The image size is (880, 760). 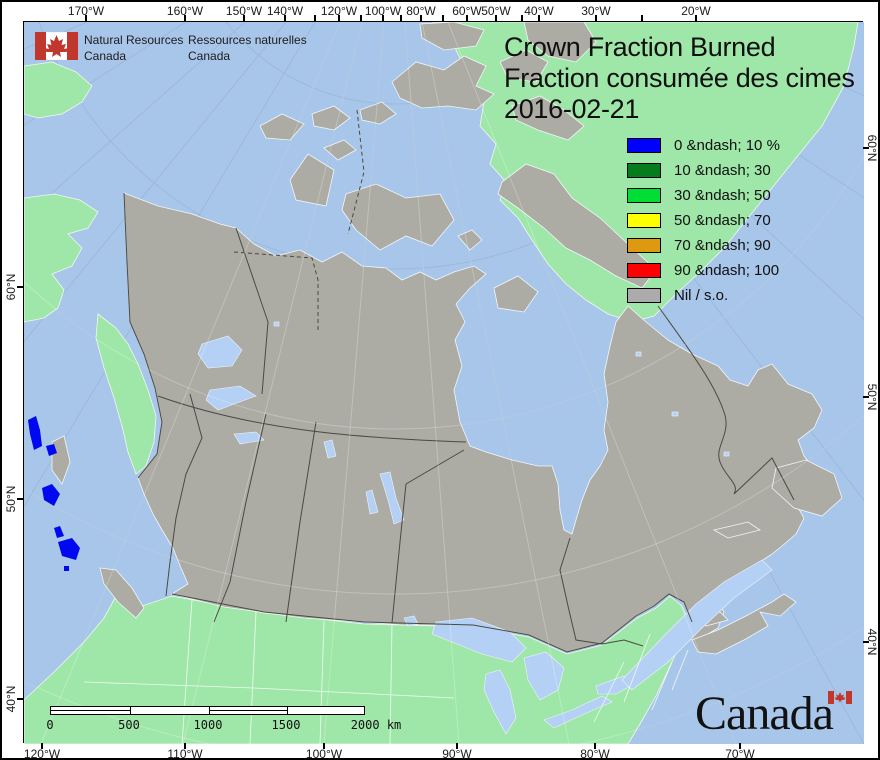 What do you see at coordinates (428, 536) in the screenshot?
I see `border-mb-on` at bounding box center [428, 536].